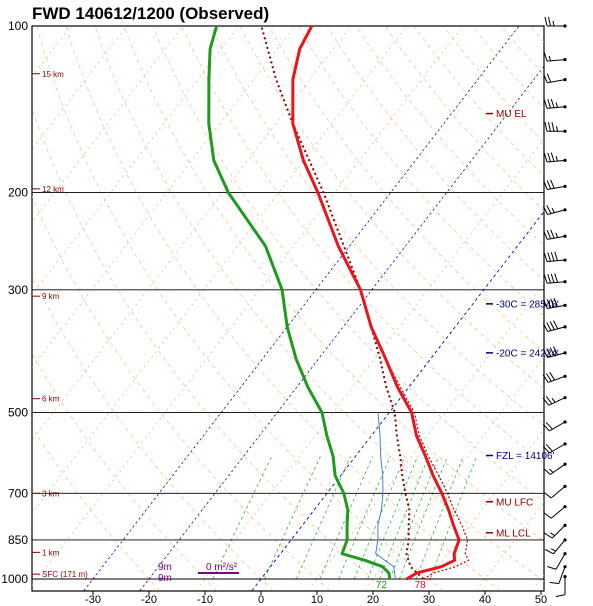 The height and width of the screenshot is (606, 593). I want to click on surface-temp-label: 78, so click(421, 585).